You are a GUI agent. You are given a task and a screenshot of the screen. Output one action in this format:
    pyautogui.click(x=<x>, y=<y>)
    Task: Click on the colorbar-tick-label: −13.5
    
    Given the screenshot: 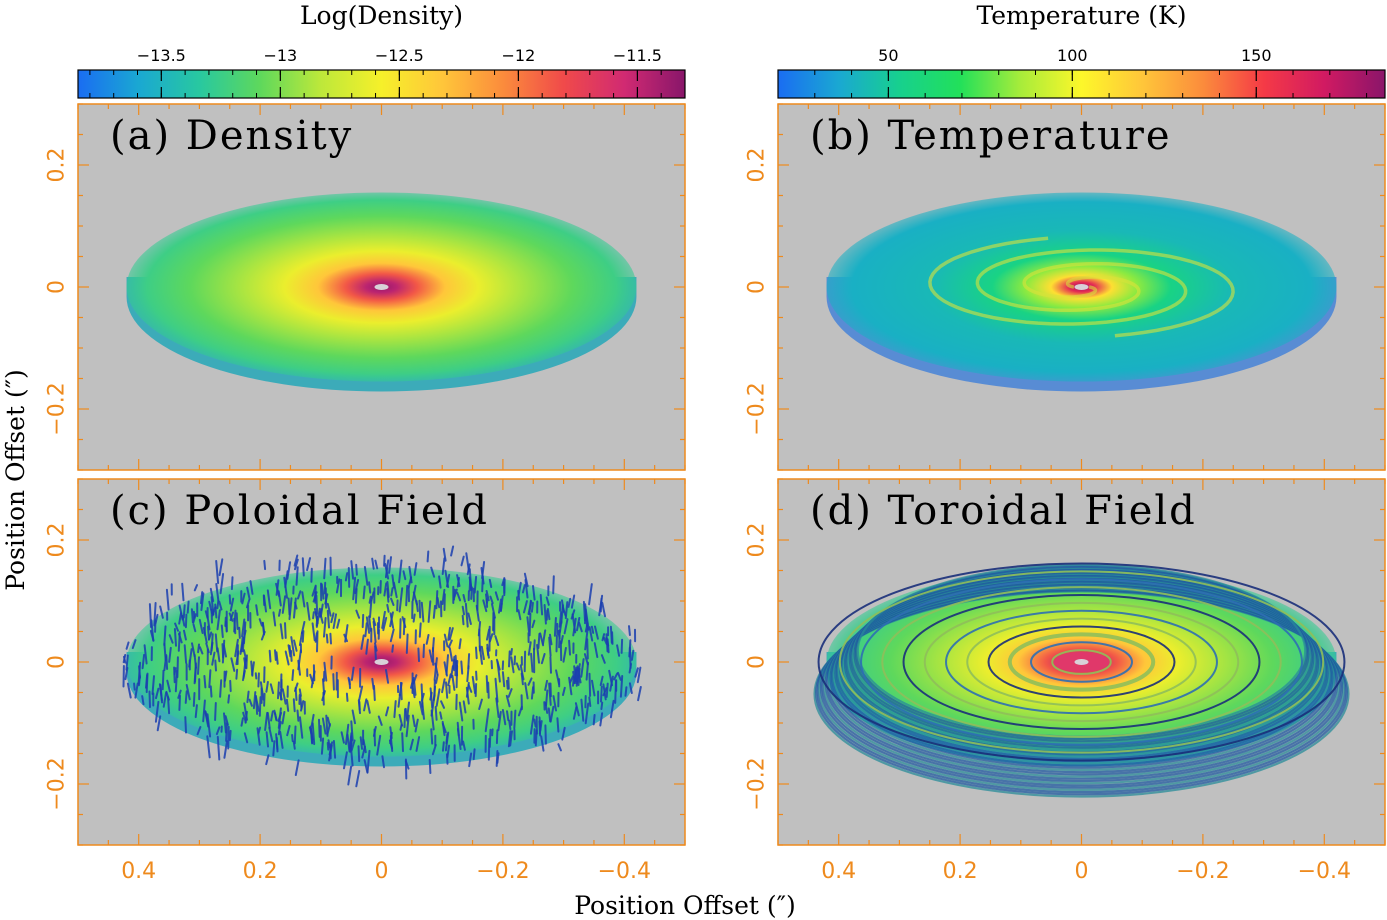 What is the action you would take?
    pyautogui.click(x=161, y=55)
    